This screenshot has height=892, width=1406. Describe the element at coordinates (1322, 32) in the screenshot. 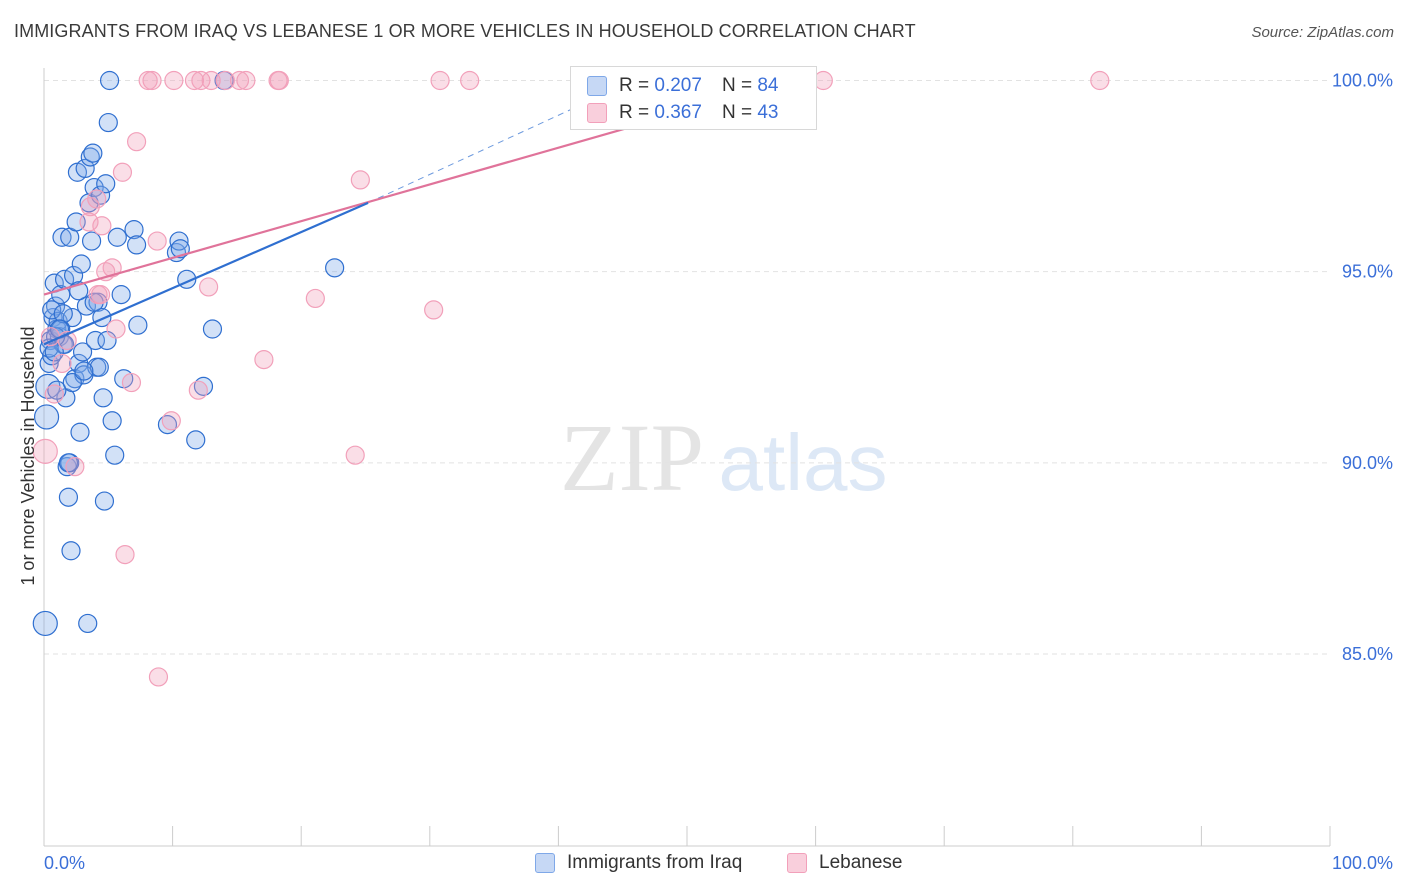

I see `chart-source: Source: ZipAtlas.com` at that location.